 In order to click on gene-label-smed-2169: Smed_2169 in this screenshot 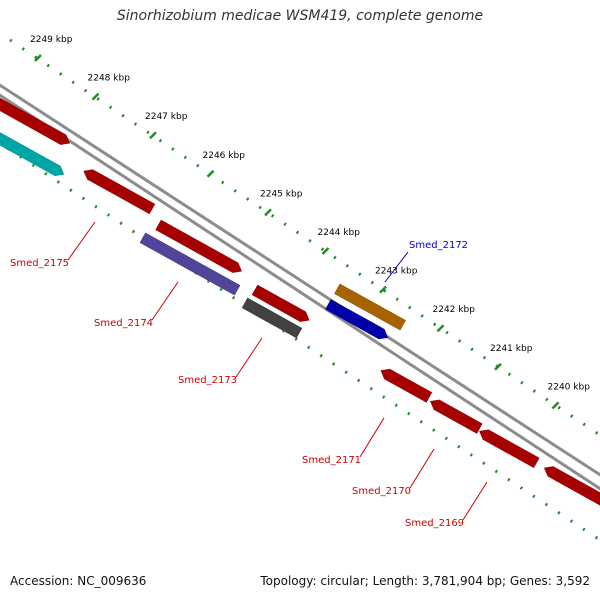, I will do `click(434, 523)`.